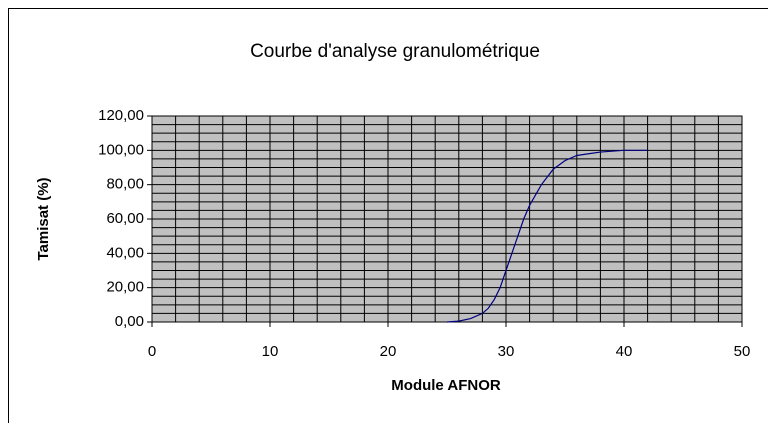 Image resolution: width=768 pixels, height=423 pixels. Describe the element at coordinates (547, 236) in the screenshot. I see `data-line` at that location.